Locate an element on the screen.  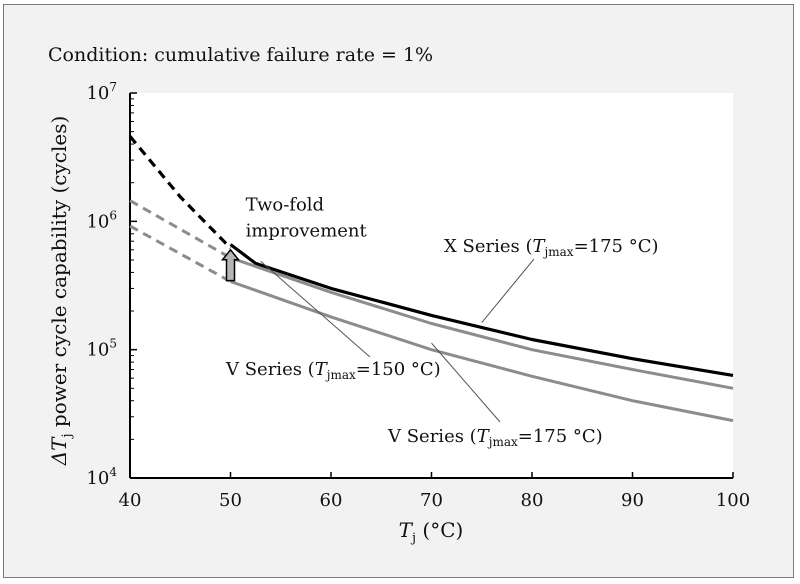
x-tick-label: 40 is located at coordinates (130, 500).